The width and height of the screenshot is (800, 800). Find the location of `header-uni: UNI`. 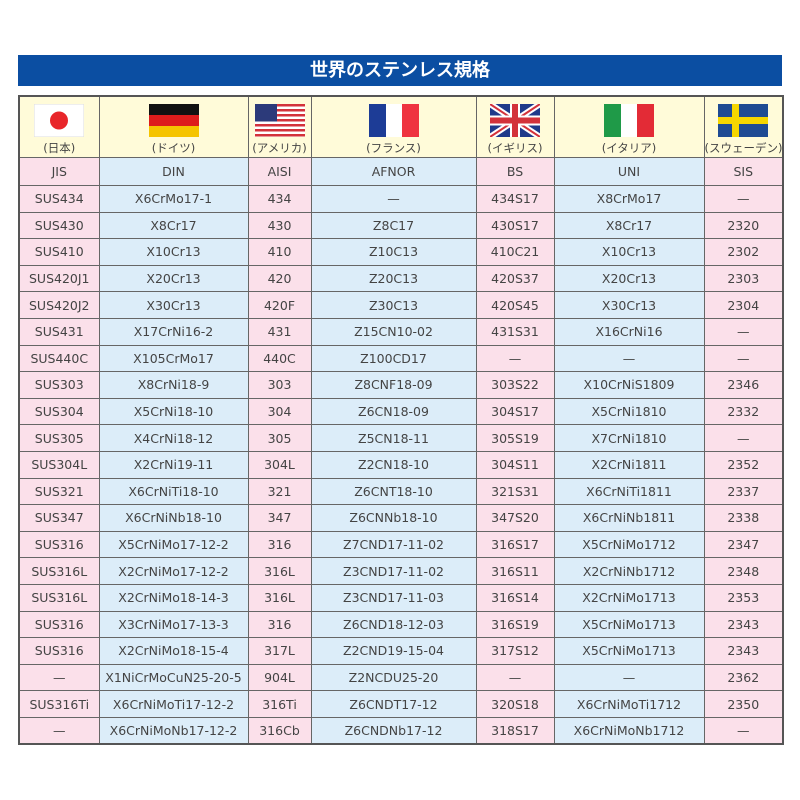

header-uni: UNI is located at coordinates (629, 171).